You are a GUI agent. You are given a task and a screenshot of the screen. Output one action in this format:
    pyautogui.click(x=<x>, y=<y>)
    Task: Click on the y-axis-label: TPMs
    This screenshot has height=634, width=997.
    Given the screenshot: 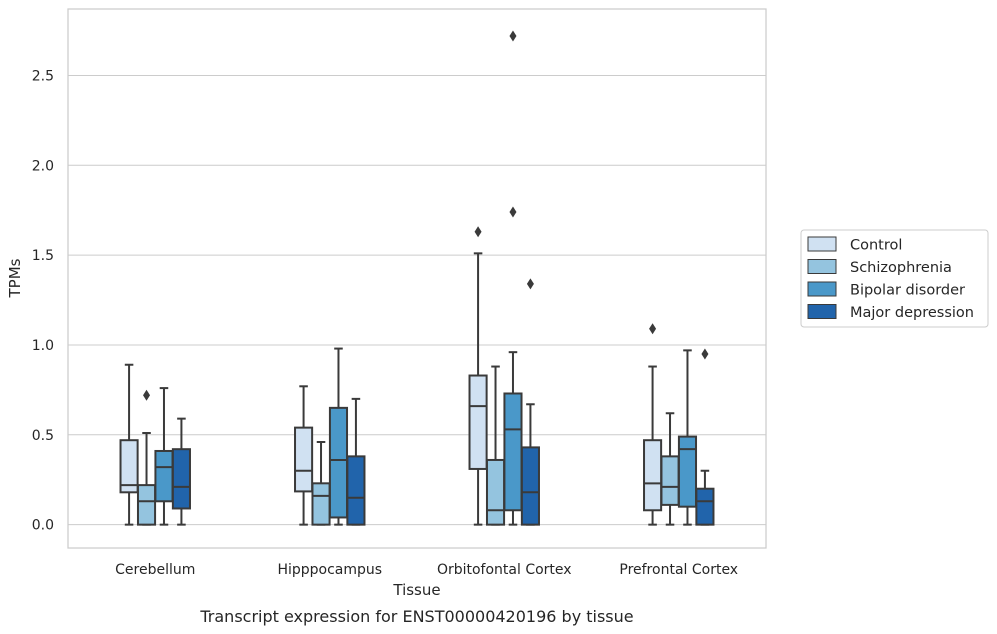 What is the action you would take?
    pyautogui.click(x=15, y=278)
    